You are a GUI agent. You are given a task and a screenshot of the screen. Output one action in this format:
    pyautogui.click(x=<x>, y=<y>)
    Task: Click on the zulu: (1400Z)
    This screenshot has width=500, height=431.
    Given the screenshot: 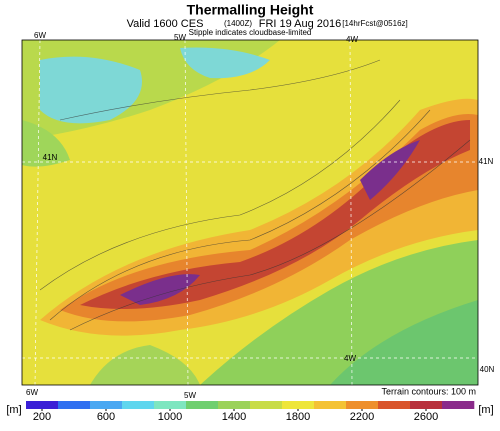 What is the action you would take?
    pyautogui.click(x=238, y=23)
    